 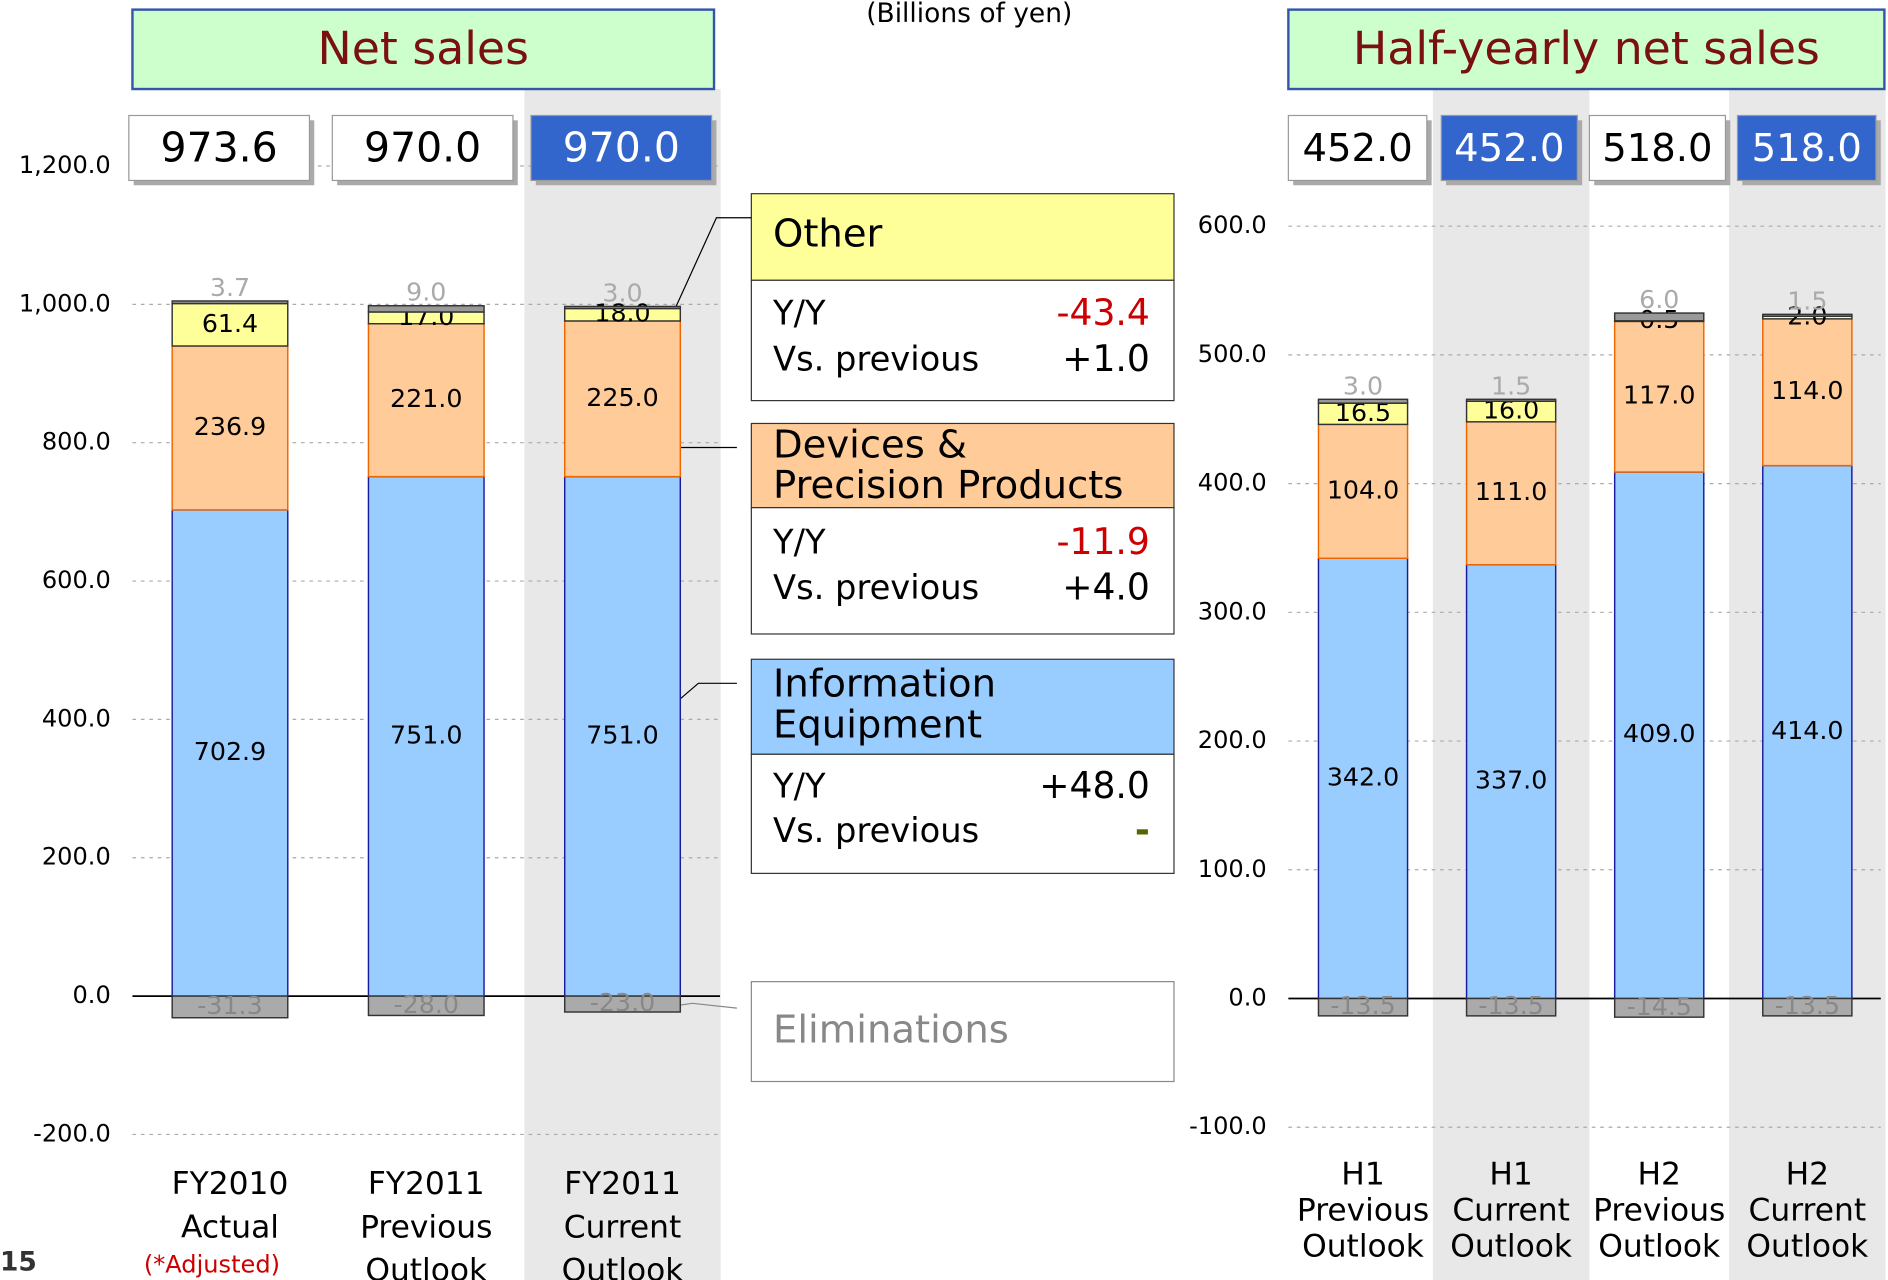 What do you see at coordinates (230, 751) in the screenshot?
I see `data-label: 702.9` at bounding box center [230, 751].